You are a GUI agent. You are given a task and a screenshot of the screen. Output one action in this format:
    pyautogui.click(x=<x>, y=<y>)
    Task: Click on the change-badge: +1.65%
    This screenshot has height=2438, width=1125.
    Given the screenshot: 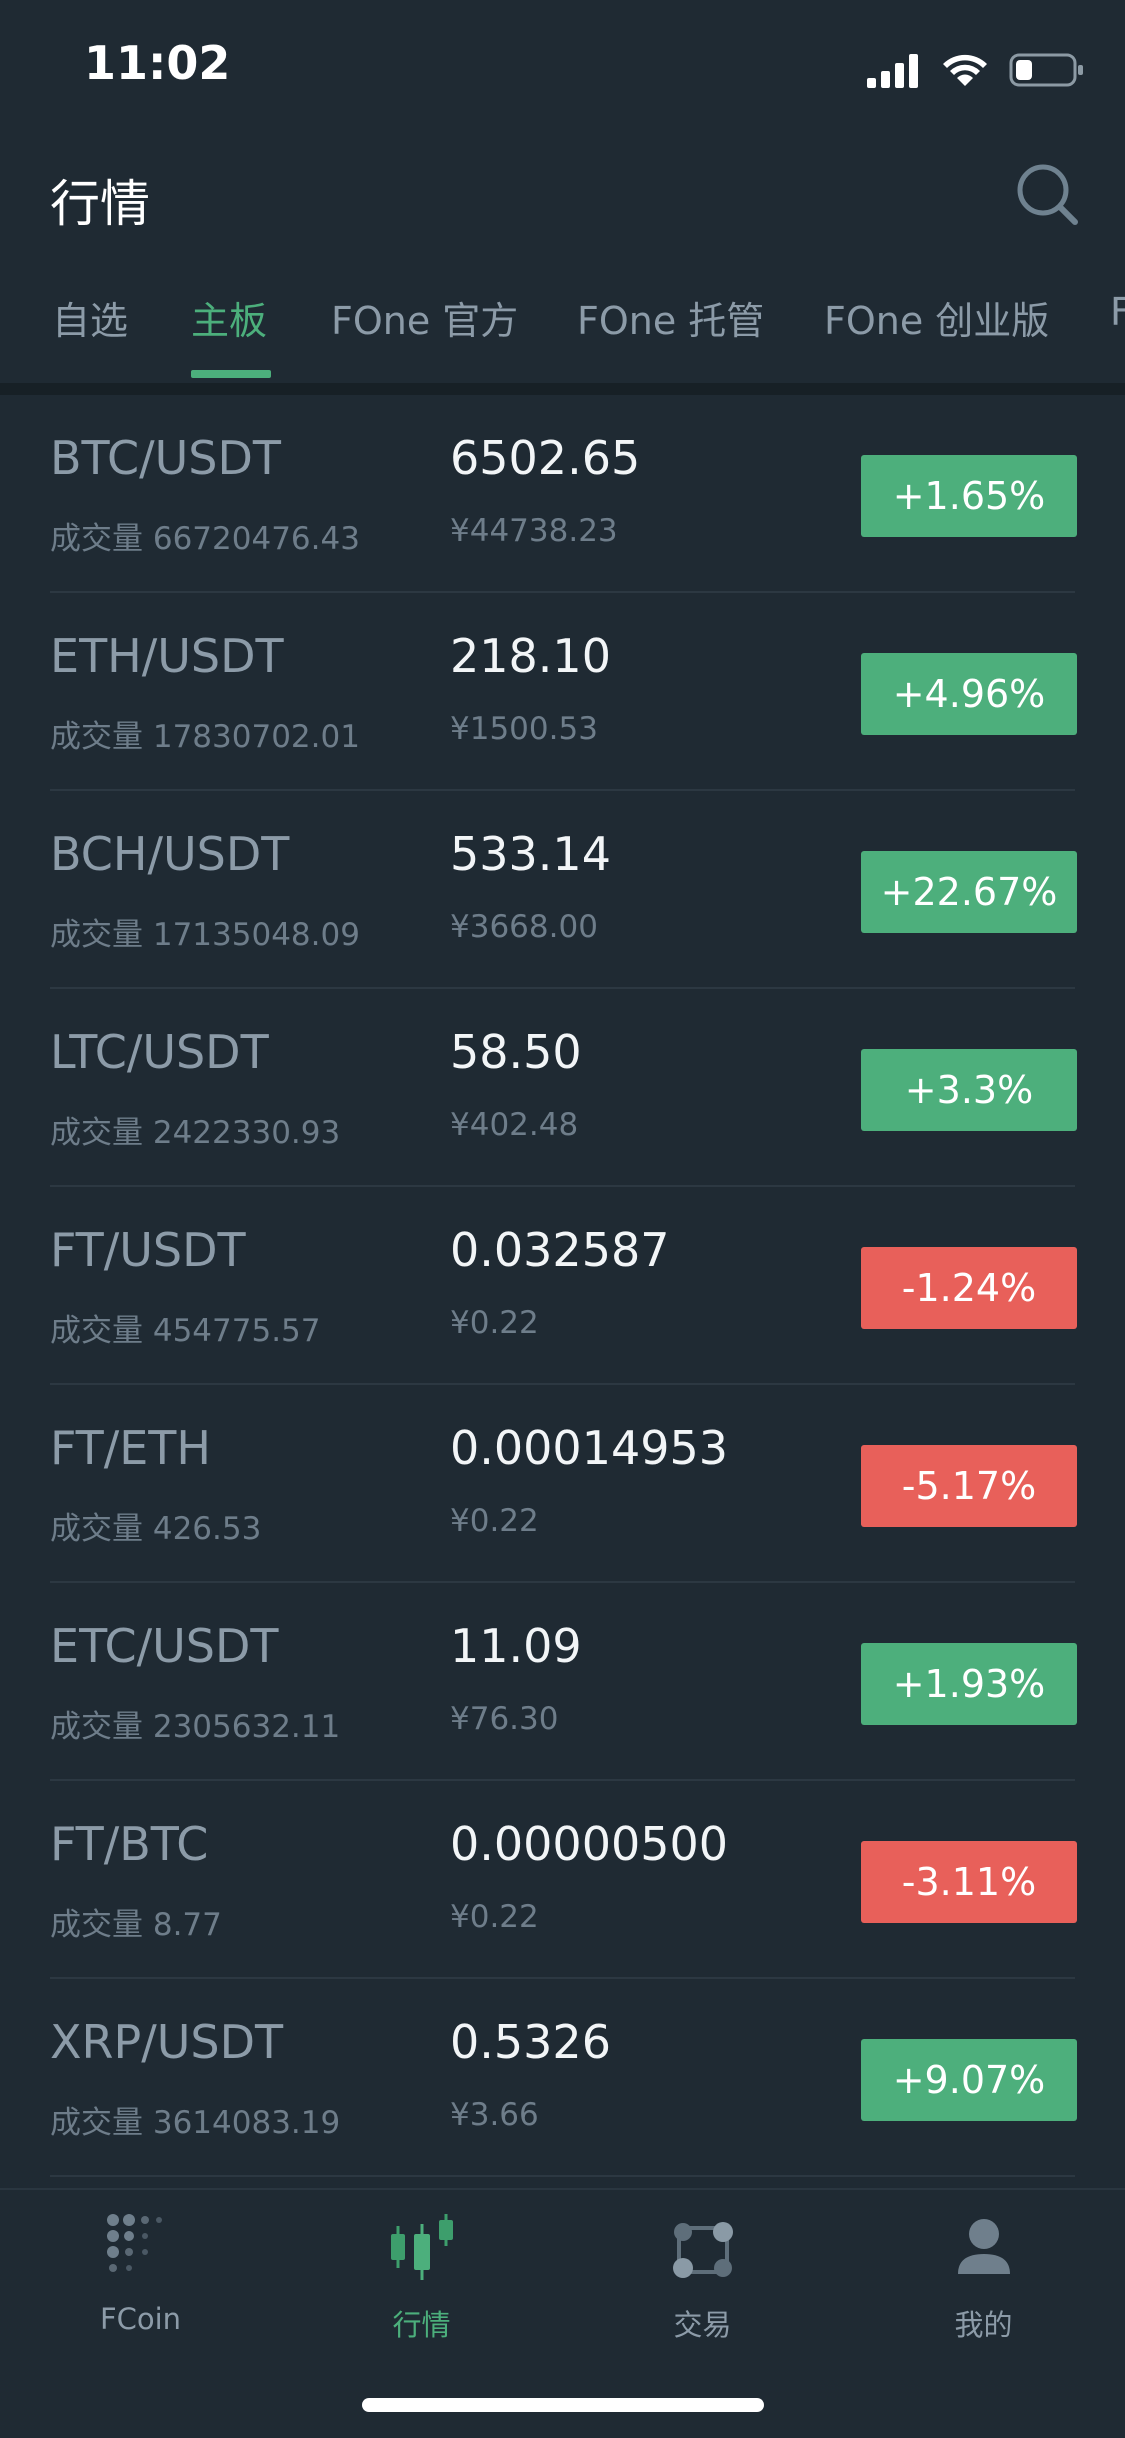 What is the action you would take?
    pyautogui.click(x=969, y=496)
    